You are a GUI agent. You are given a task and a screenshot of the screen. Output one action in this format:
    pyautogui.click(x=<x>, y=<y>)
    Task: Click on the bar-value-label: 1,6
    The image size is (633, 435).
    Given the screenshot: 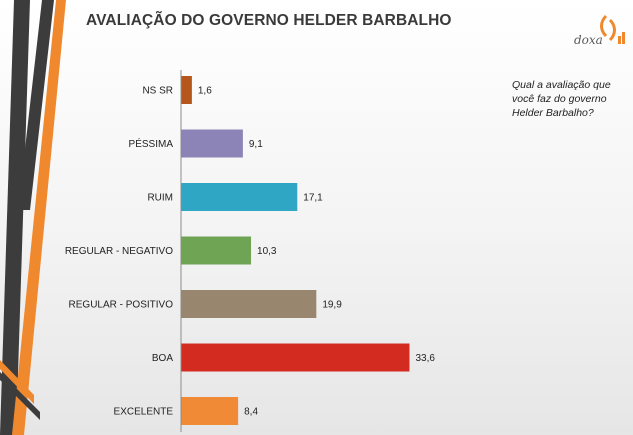 What is the action you would take?
    pyautogui.click(x=205, y=91)
    